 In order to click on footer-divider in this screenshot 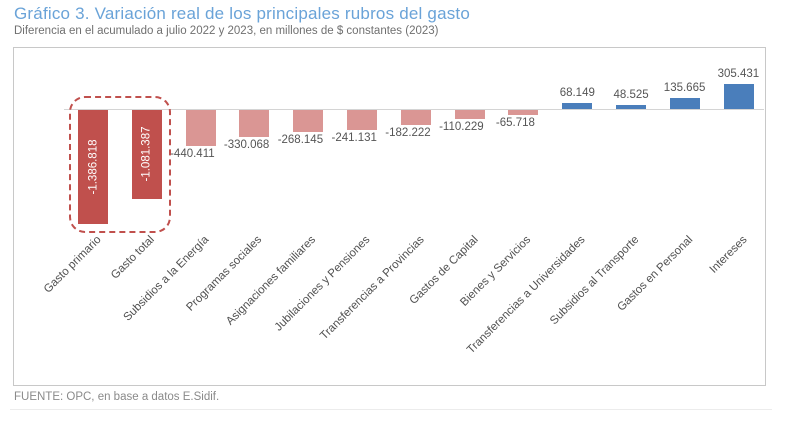, I will do `click(391, 409)`.